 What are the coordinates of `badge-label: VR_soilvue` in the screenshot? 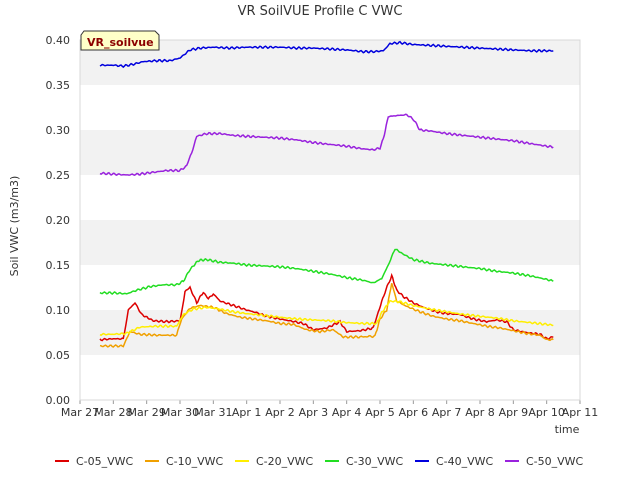 It's located at (120, 42).